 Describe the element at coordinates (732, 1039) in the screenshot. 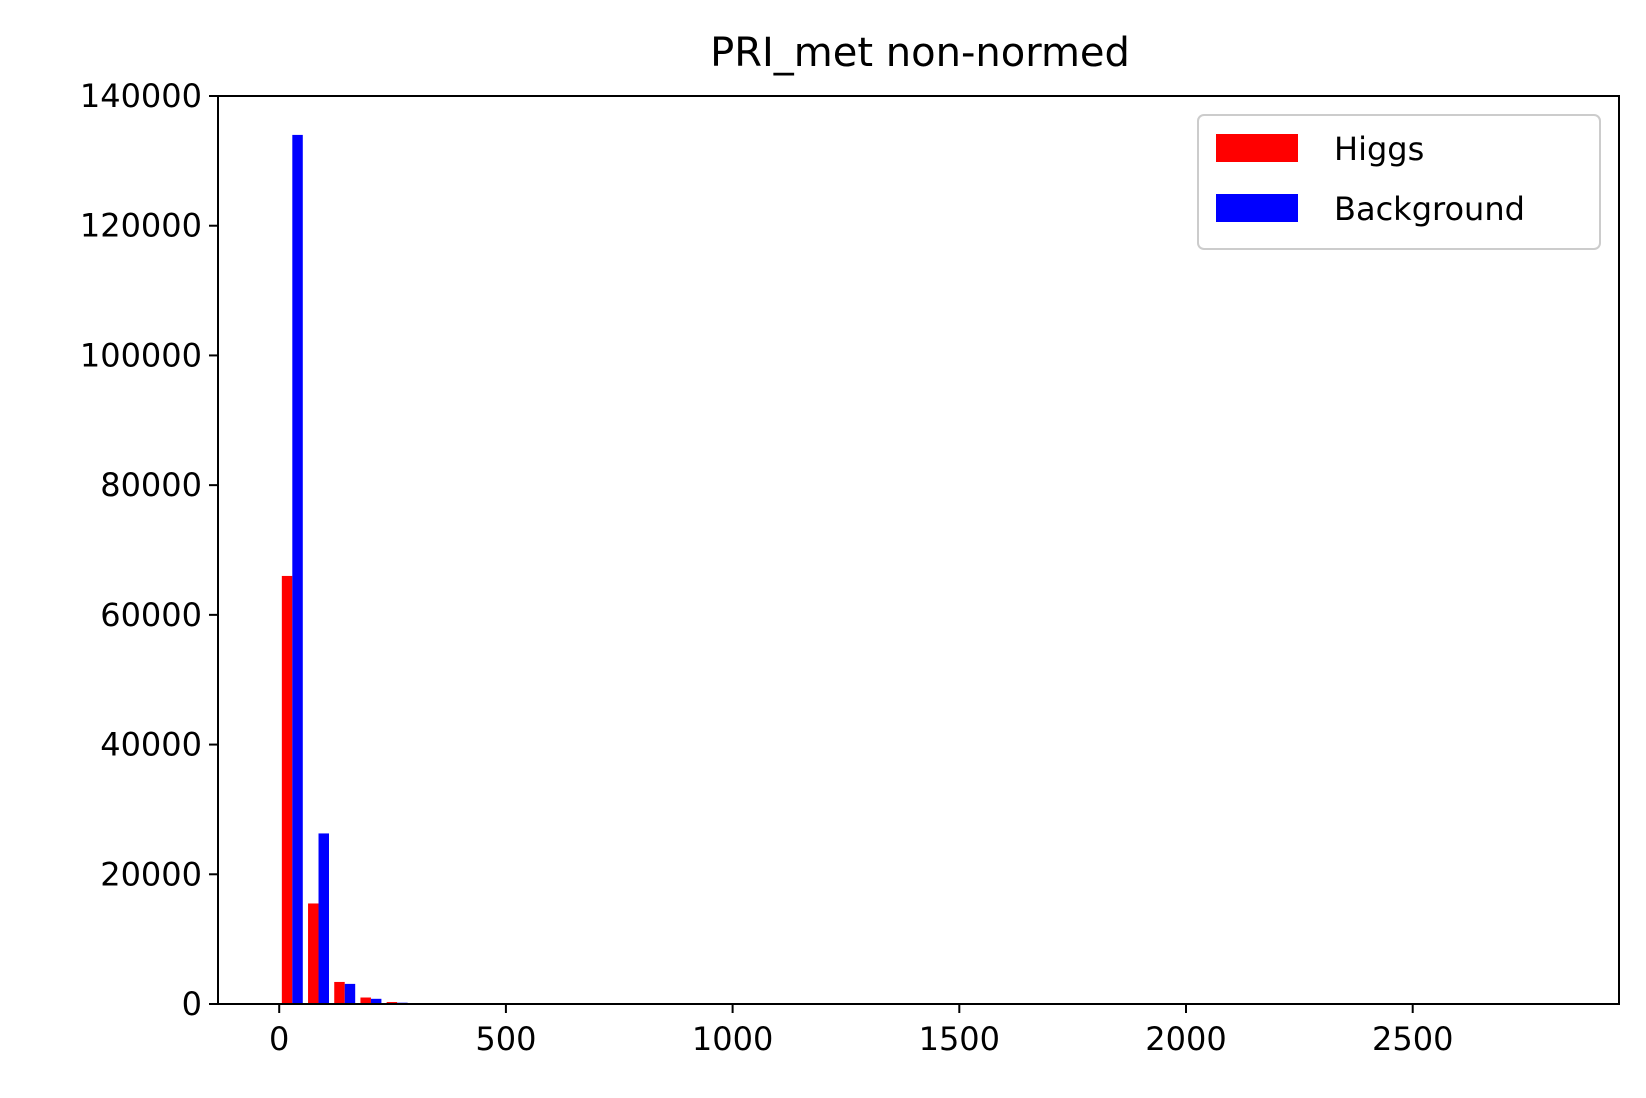

I see `x-tick-label: 1000` at that location.